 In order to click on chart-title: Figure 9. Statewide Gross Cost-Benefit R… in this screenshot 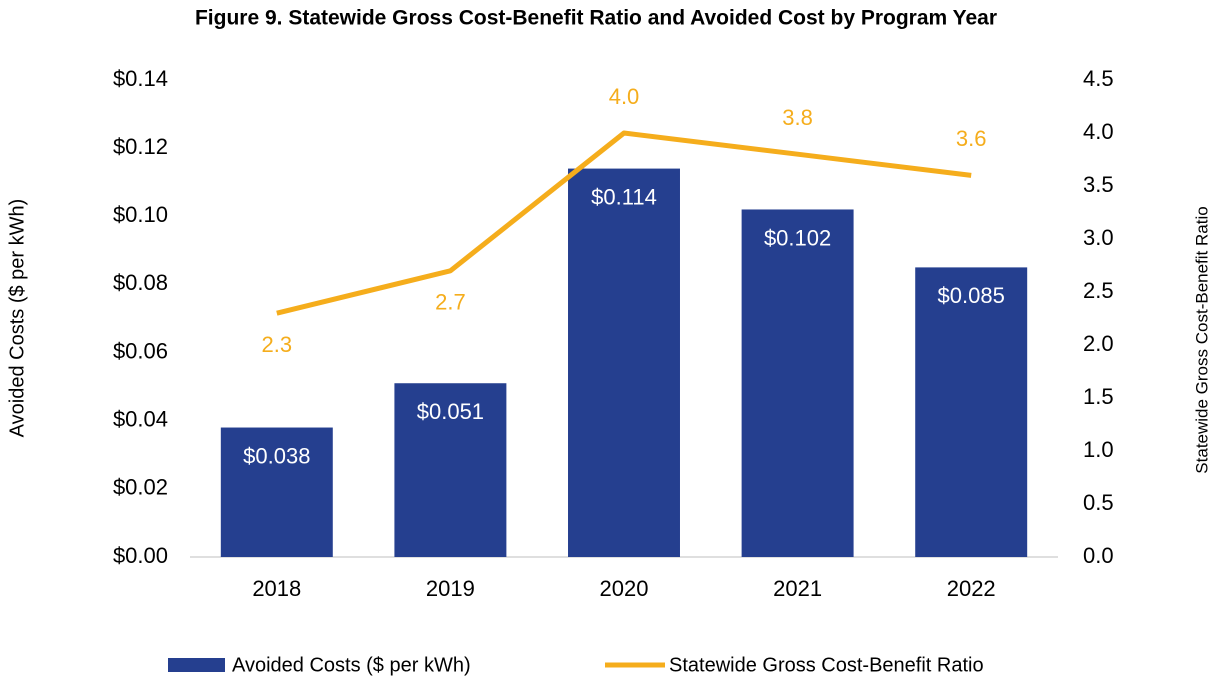, I will do `click(596, 18)`.